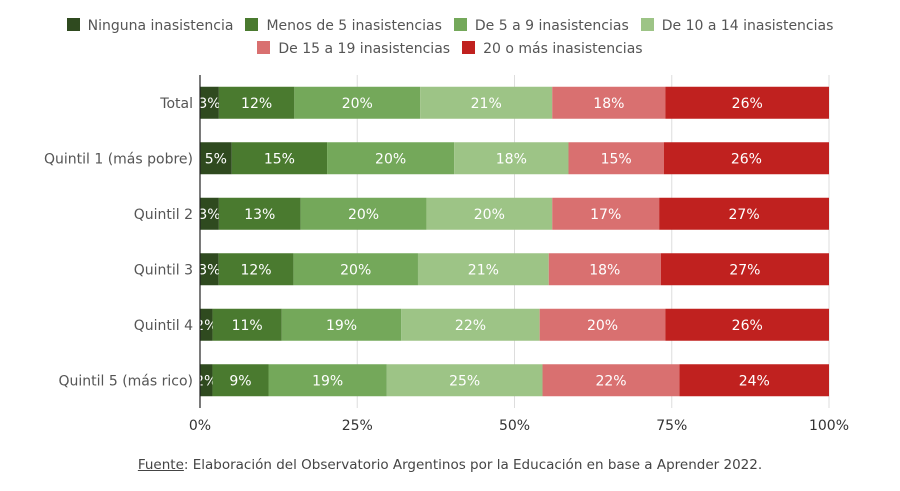 The image size is (900, 491). What do you see at coordinates (163, 215) in the screenshot?
I see `y-category-label: Quintil 2` at bounding box center [163, 215].